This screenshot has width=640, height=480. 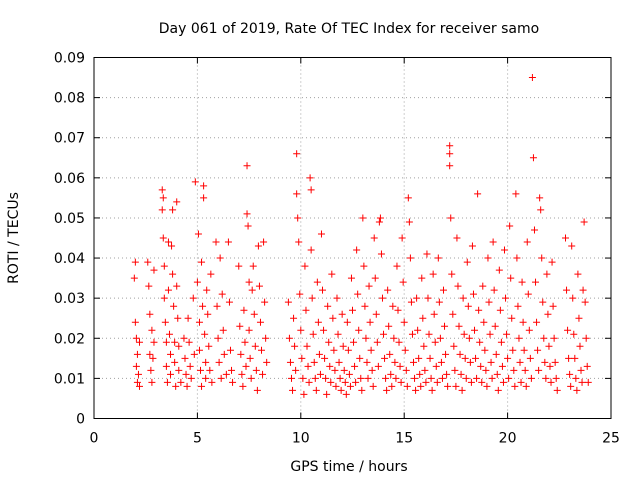 What do you see at coordinates (301, 439) in the screenshot?
I see `x-tick-label: 10` at bounding box center [301, 439].